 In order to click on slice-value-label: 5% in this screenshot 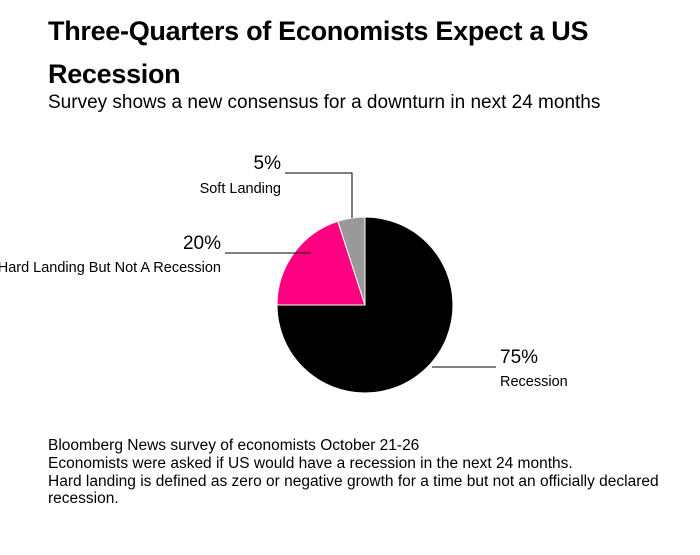, I will do `click(268, 163)`.